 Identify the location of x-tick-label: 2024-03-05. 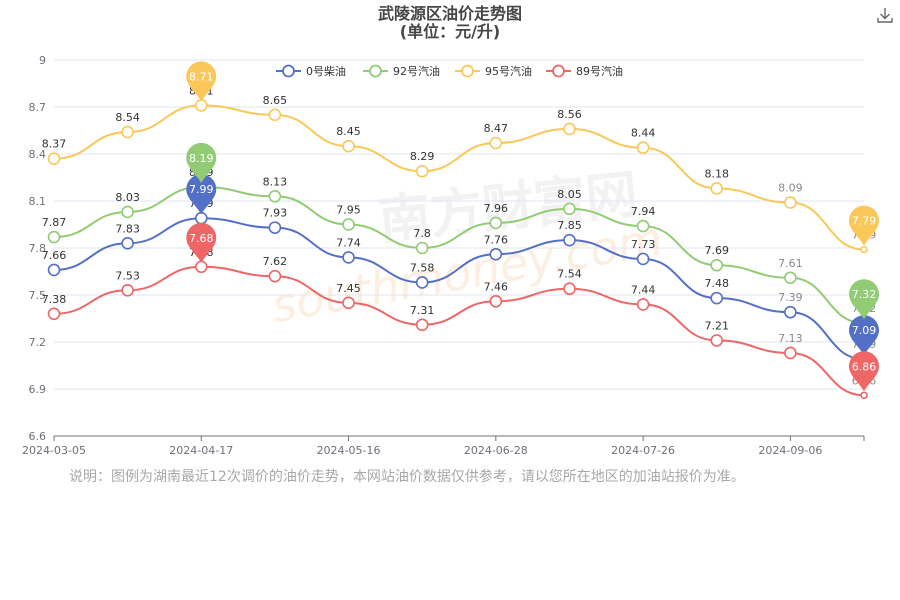
(54, 450).